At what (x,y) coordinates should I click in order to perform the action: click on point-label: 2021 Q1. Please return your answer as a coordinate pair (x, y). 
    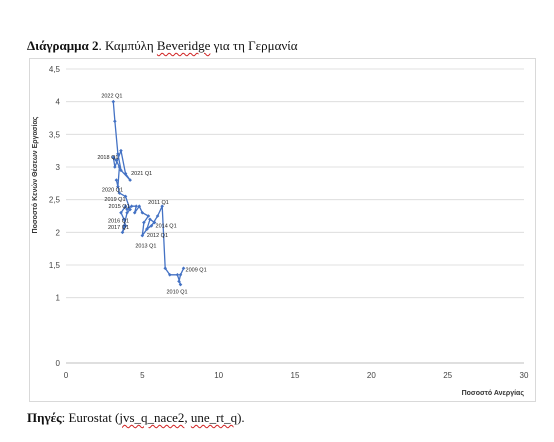
    Looking at the image, I should click on (141, 174).